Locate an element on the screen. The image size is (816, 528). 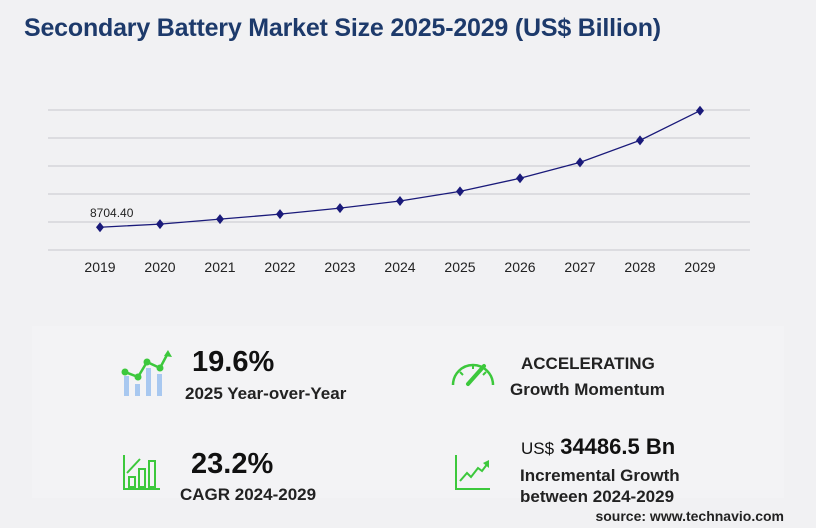
data-point-2025 is located at coordinates (460, 191).